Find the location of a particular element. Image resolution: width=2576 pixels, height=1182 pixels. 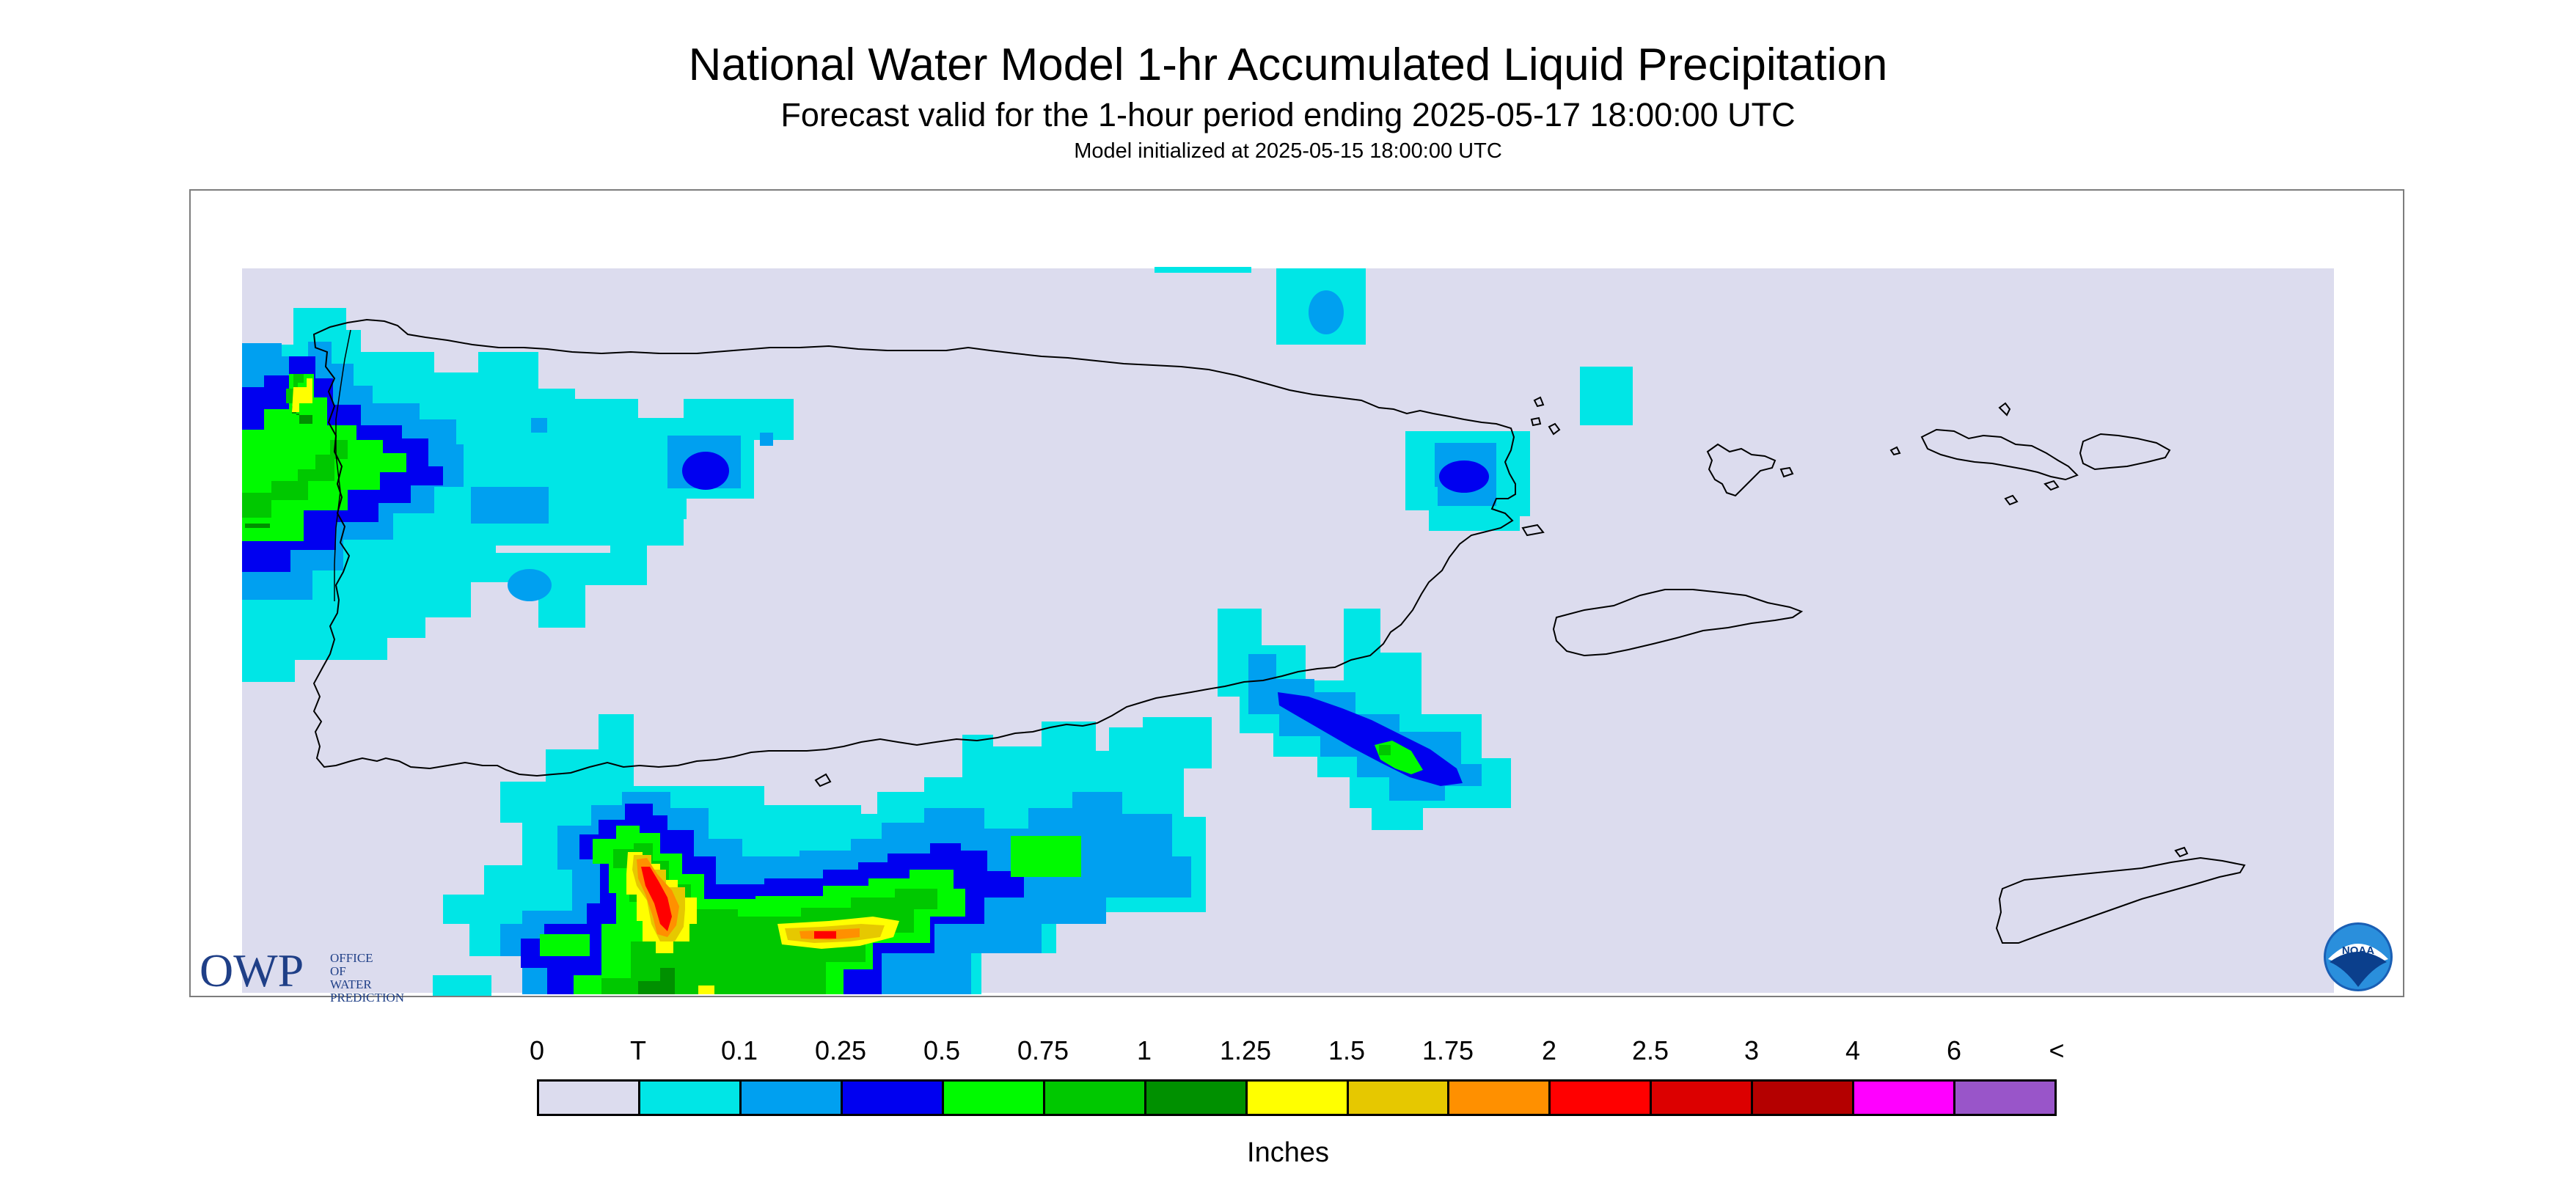

legend-label: 0.5 is located at coordinates (942, 1050).